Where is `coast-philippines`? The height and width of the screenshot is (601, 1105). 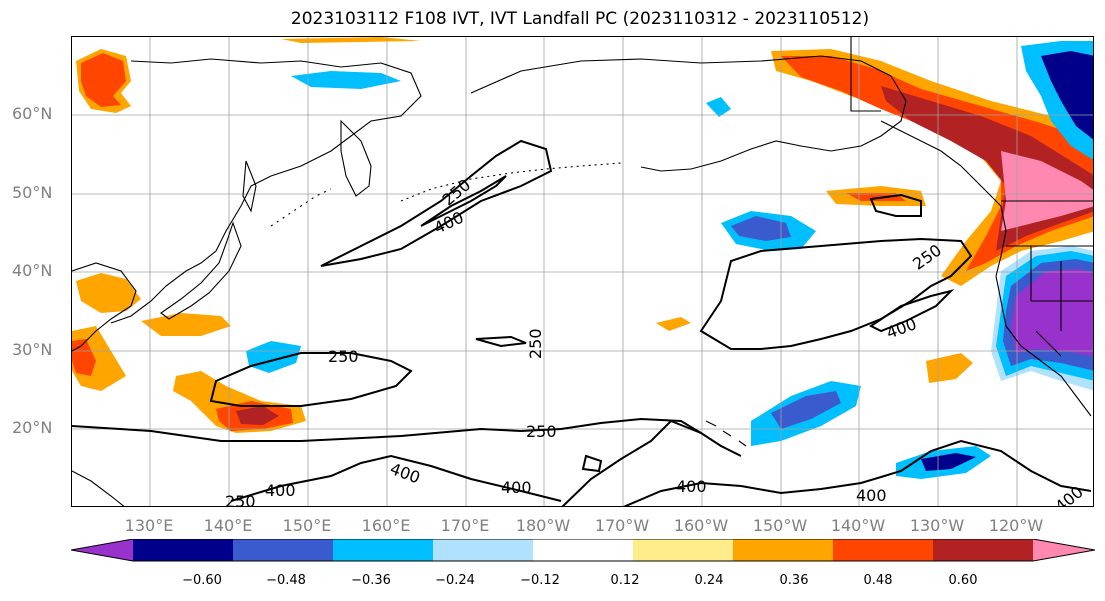 coast-philippines is located at coordinates (98, 488).